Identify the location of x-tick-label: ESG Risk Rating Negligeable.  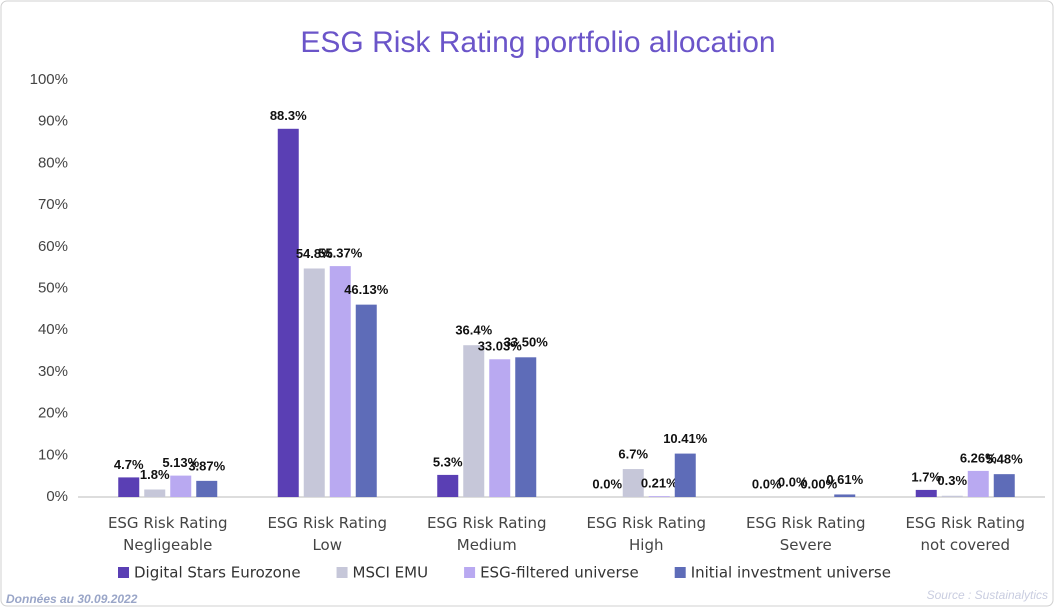
(167, 534).